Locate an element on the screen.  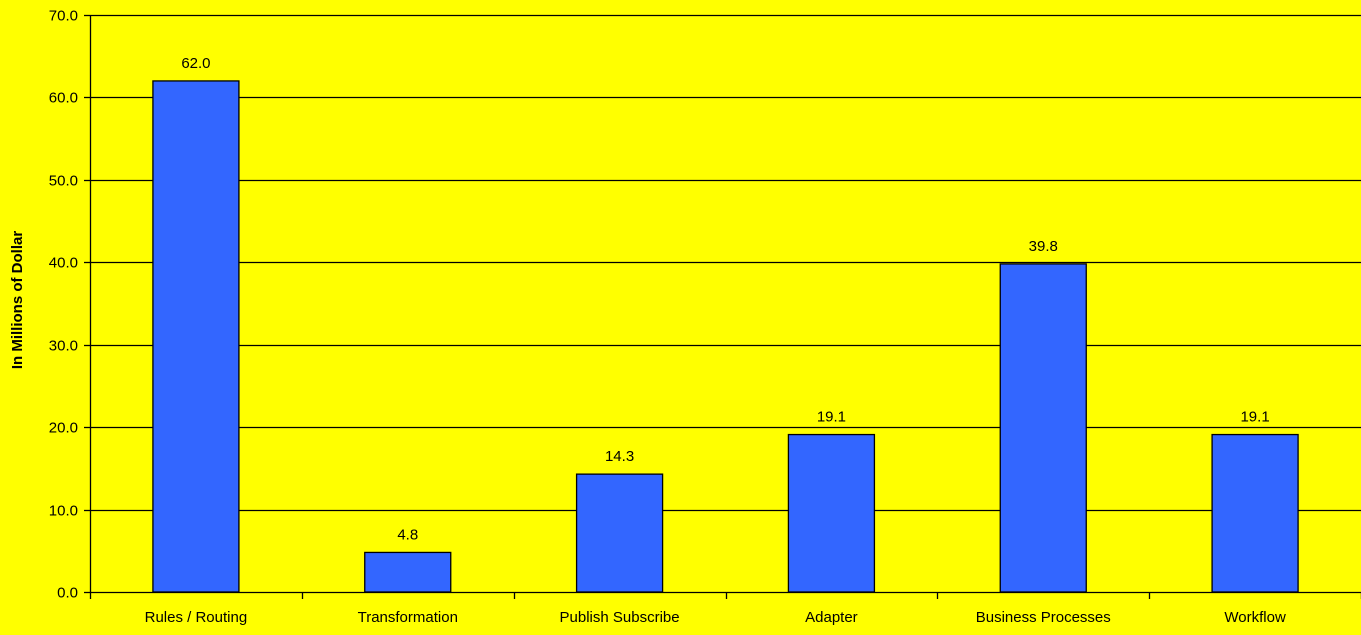
x-tick-label: Workflow is located at coordinates (1255, 617).